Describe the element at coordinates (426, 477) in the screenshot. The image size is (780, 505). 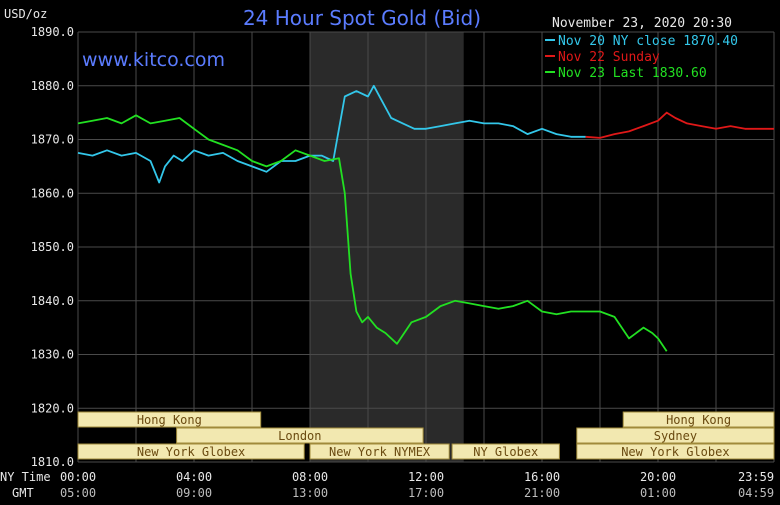
I see `x-tick-label-ny: 12:00` at that location.